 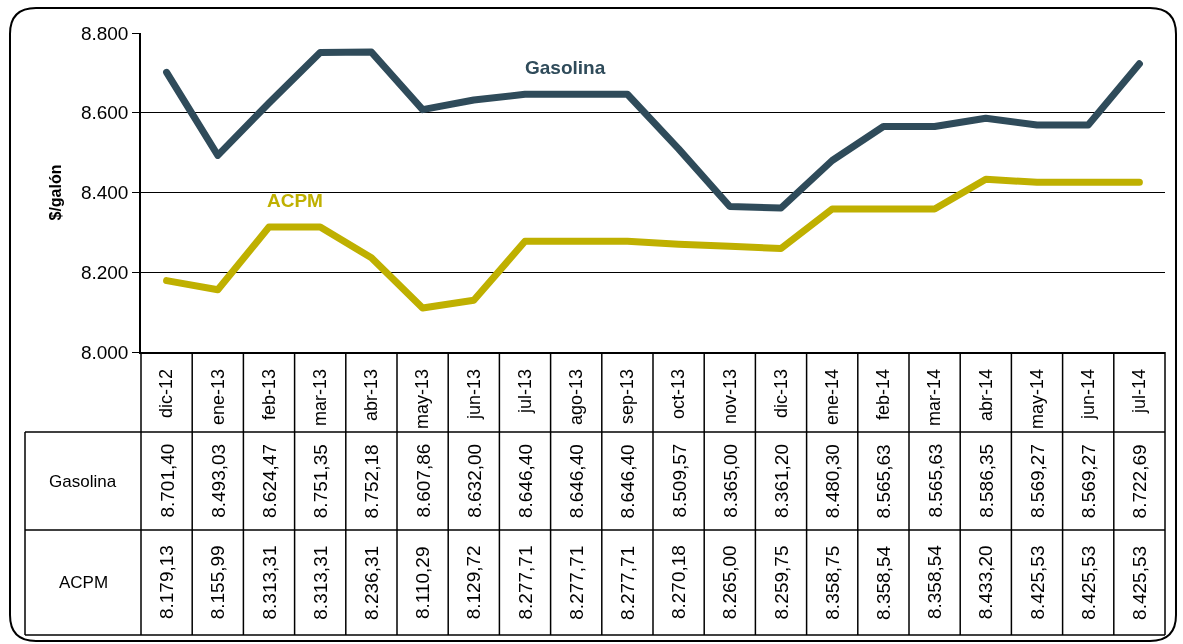 What do you see at coordinates (83, 481) in the screenshot?
I see `text: Gasolina` at bounding box center [83, 481].